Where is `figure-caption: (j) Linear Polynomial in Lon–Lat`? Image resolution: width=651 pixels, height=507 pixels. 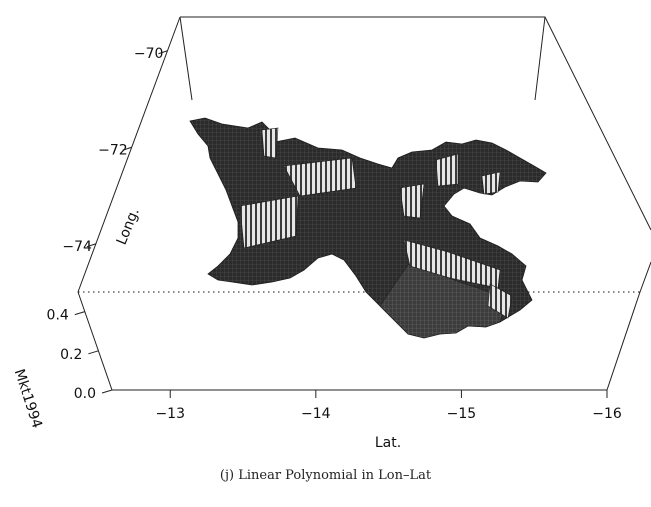
figure-caption: (j) Linear Polynomial in Lon–Lat is located at coordinates (325, 475).